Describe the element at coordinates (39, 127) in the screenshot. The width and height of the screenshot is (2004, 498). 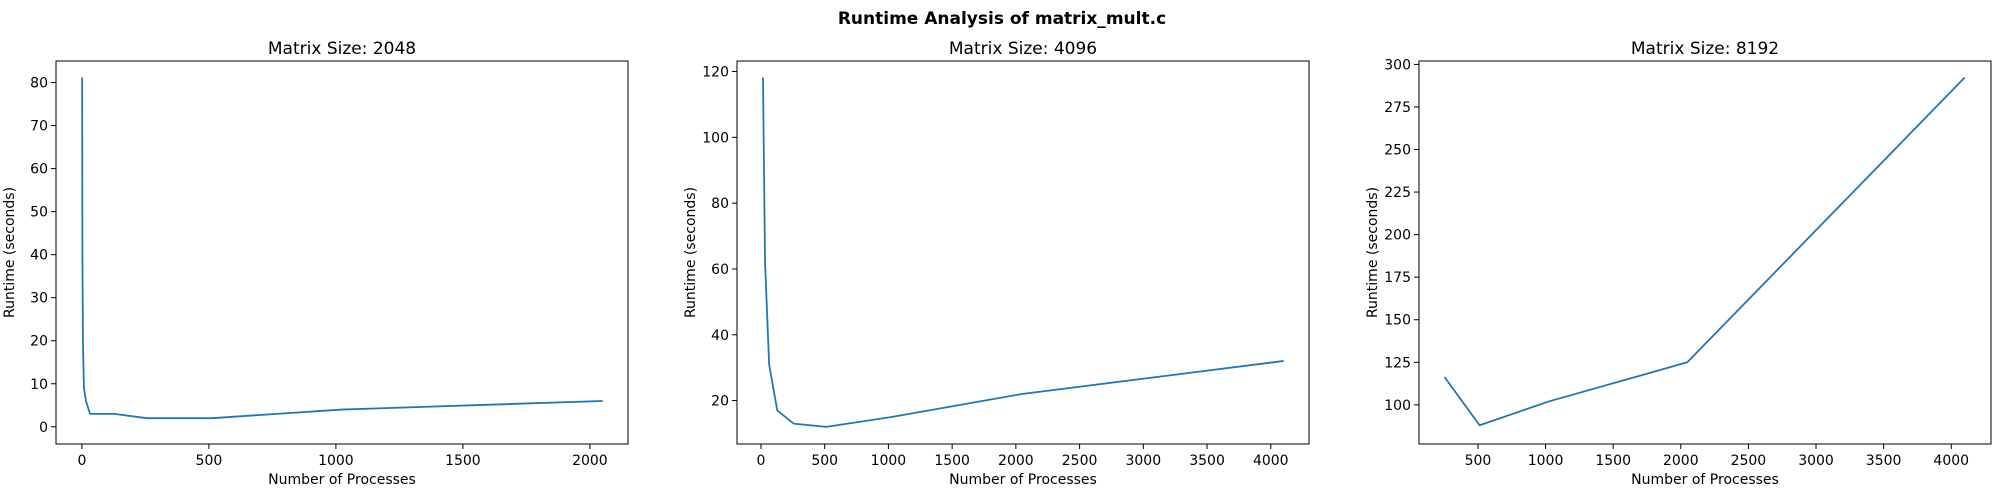
I see `y-tick-label: 70` at that location.